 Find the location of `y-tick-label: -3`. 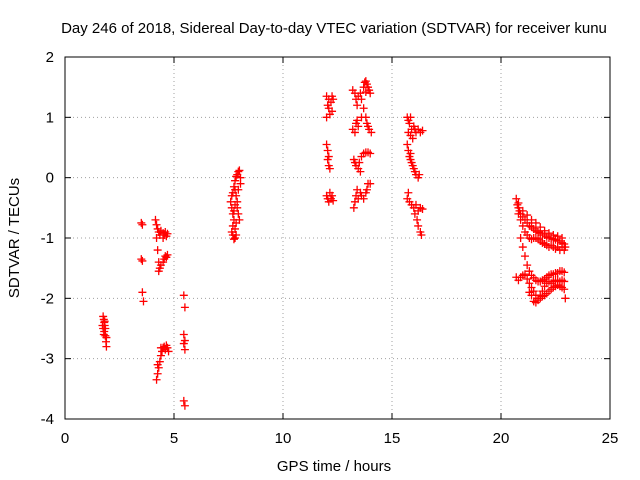

y-tick-label: -3 is located at coordinates (47, 359).